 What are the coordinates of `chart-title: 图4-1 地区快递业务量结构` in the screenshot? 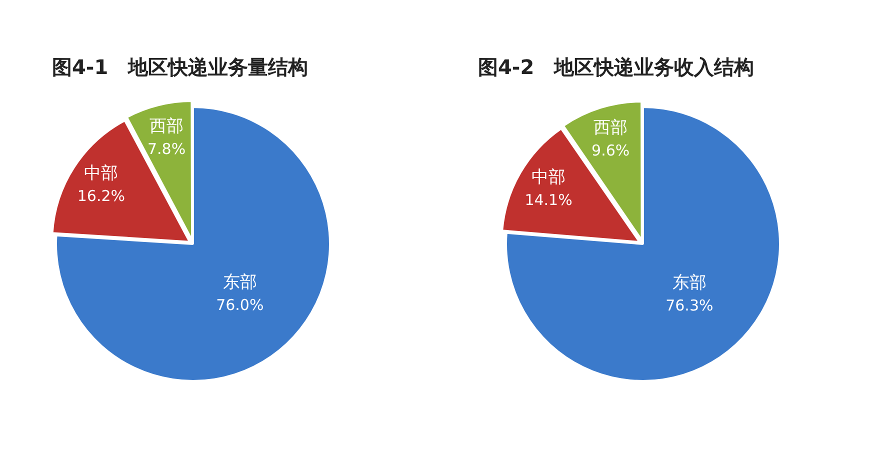 It's located at (180, 67).